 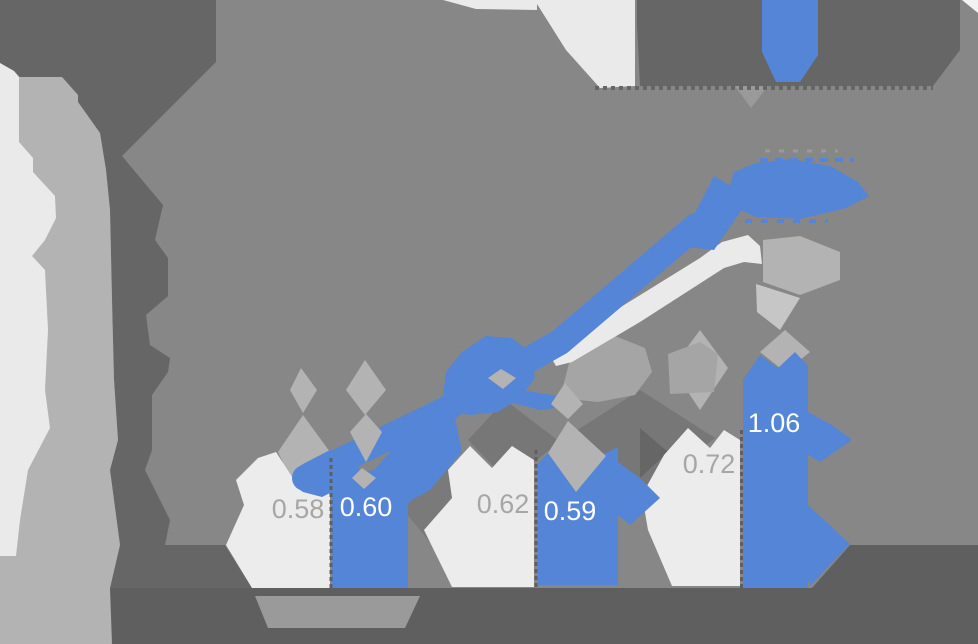 I want to click on svg-text: 1.06, so click(x=774, y=423).